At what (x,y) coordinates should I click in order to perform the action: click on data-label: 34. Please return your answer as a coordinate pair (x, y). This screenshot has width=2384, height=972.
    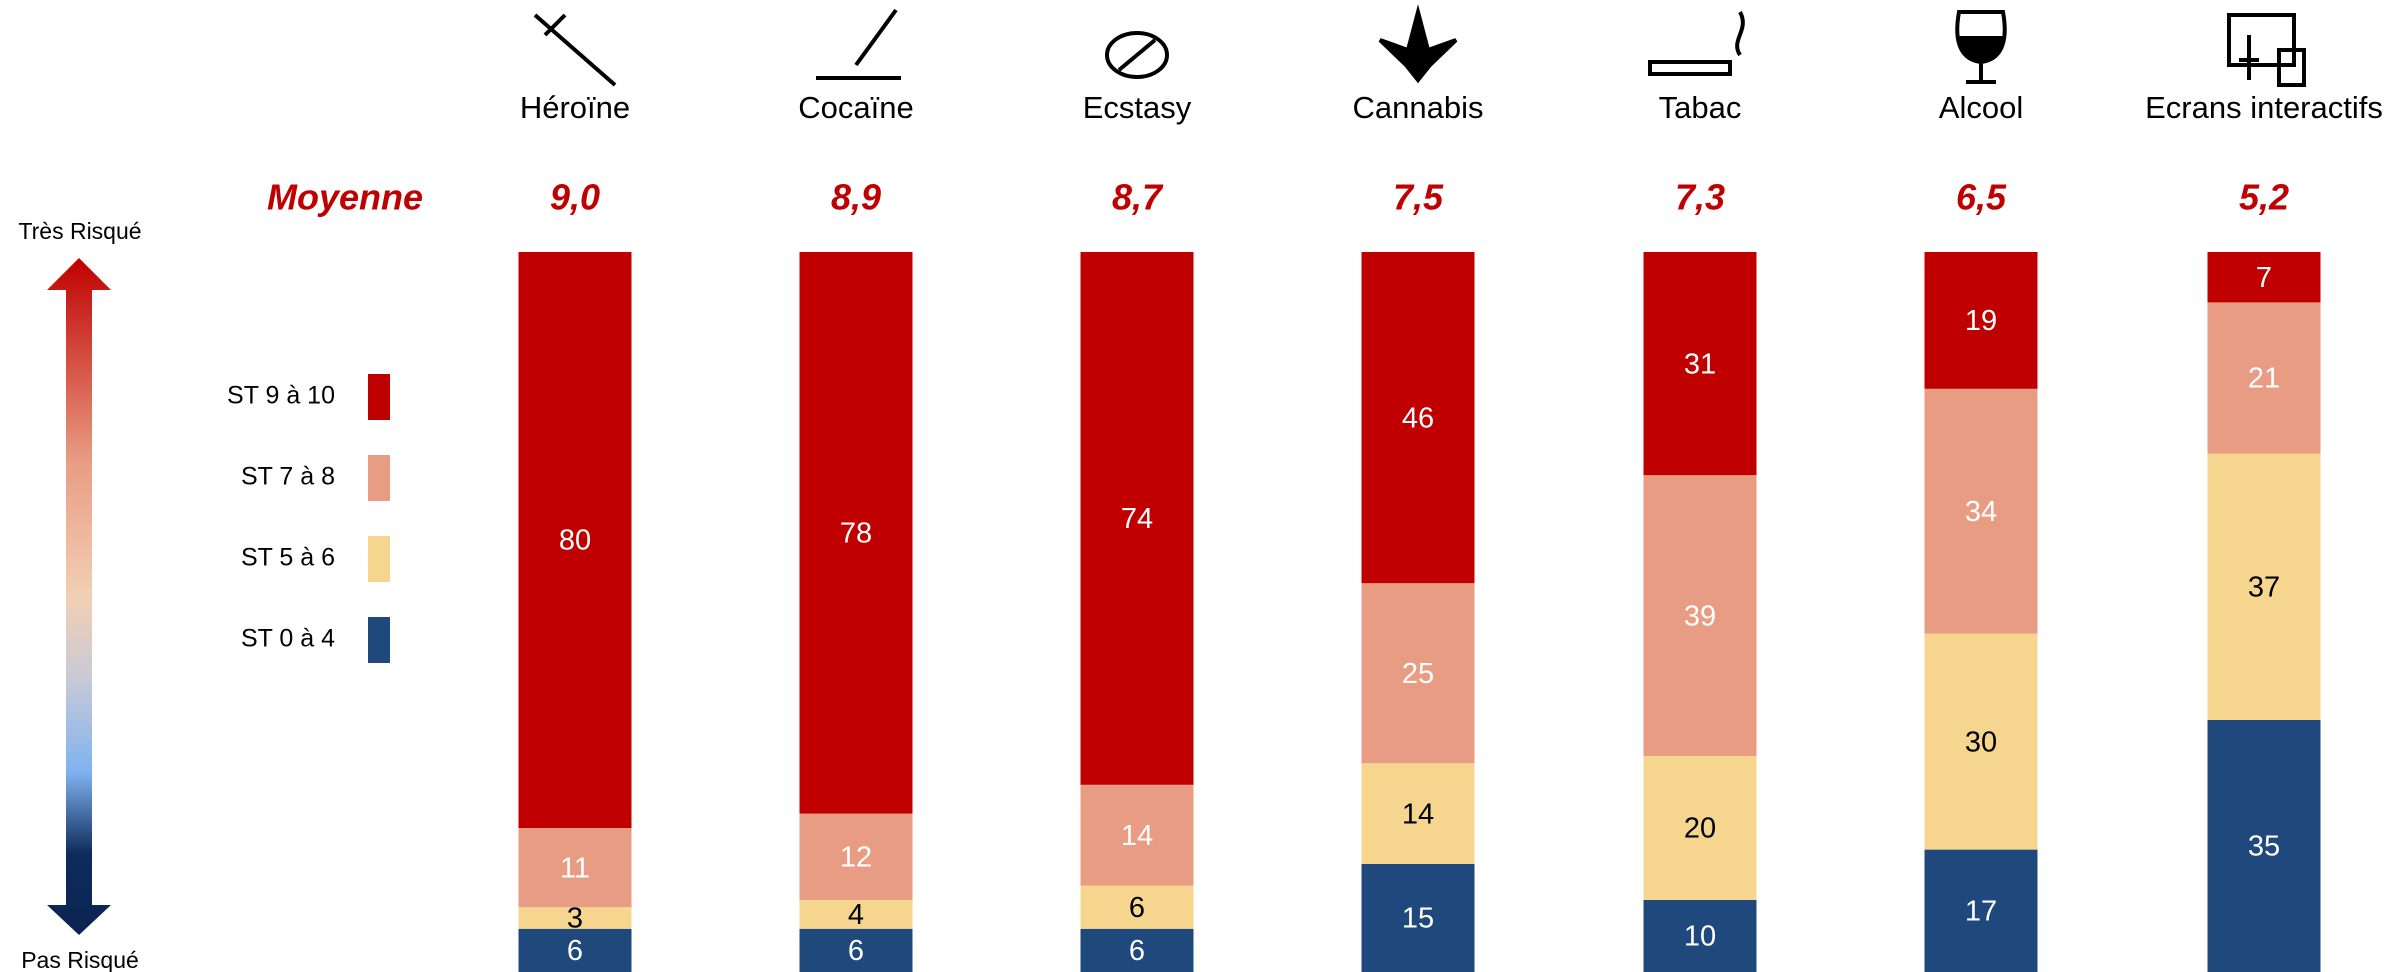
    Looking at the image, I should click on (1981, 512).